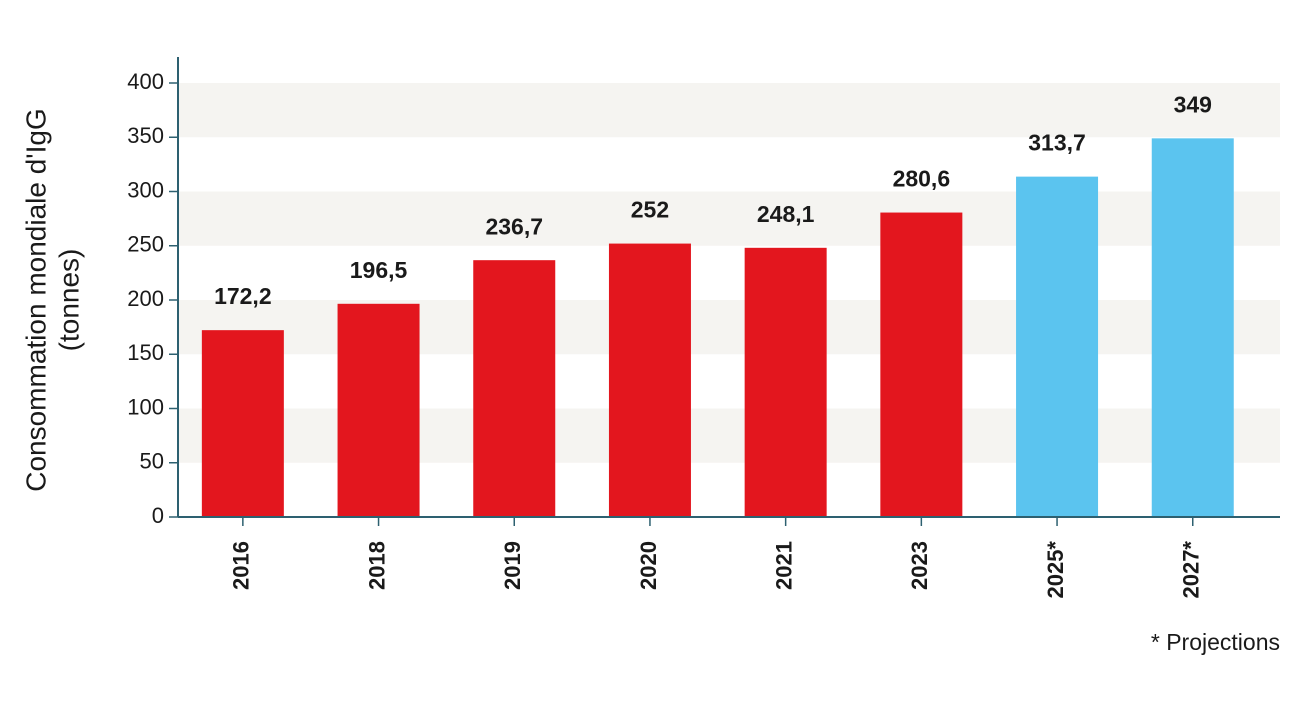 Image resolution: width=1299 pixels, height=709 pixels. I want to click on x-tick-label: 2027*, so click(1191, 570).